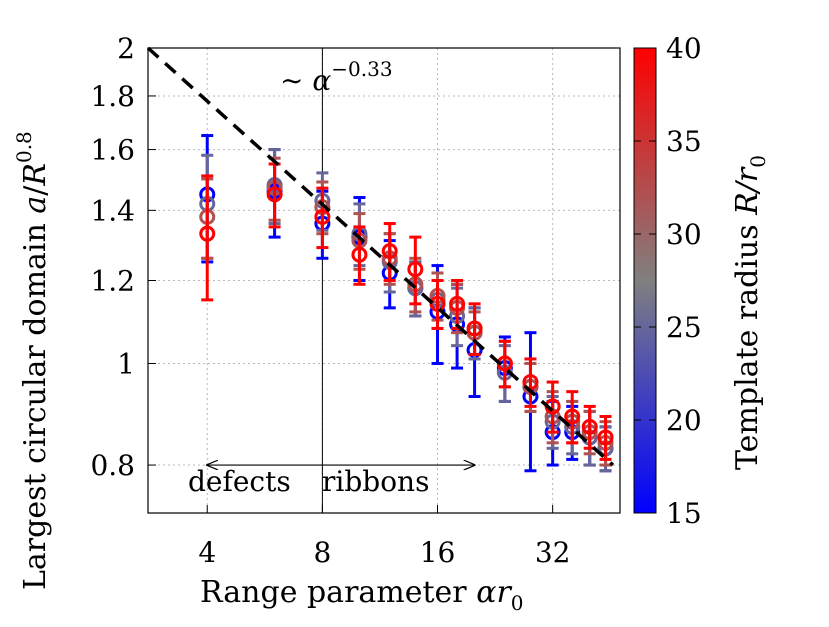  I want to click on y-tick-label: 1, so click(126, 363).